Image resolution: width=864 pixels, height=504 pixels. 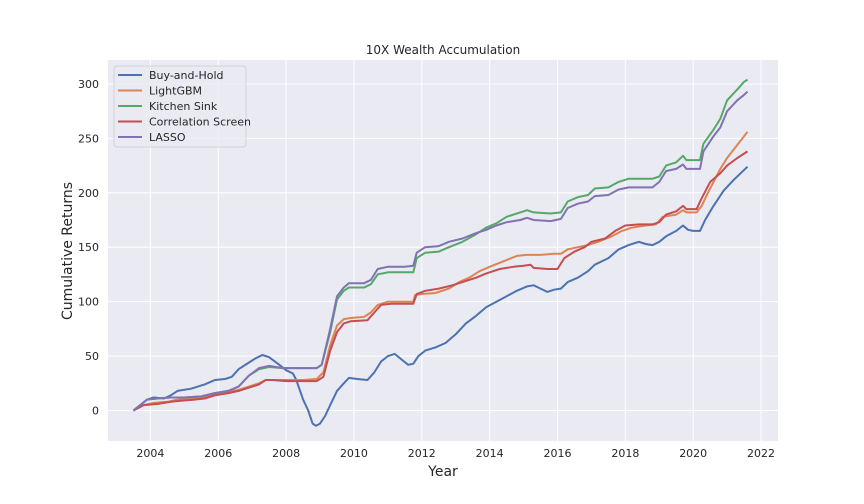 What do you see at coordinates (68, 251) in the screenshot?
I see `y-axis-label: Cumulative Returns` at bounding box center [68, 251].